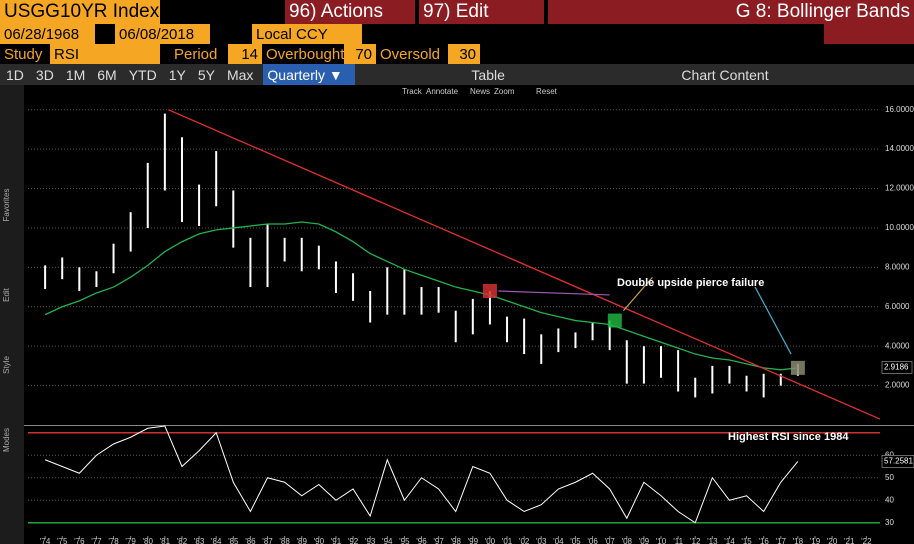 This screenshot has height=544, width=914. I want to click on x-tick-label: '74, so click(45, 540).